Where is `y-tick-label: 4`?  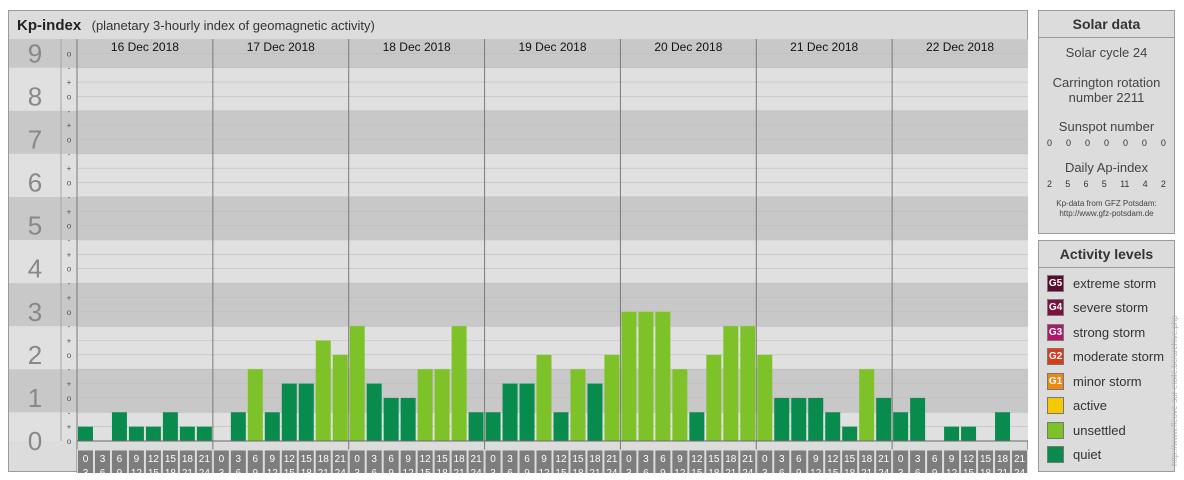
y-tick-label: 4 is located at coordinates (35, 269).